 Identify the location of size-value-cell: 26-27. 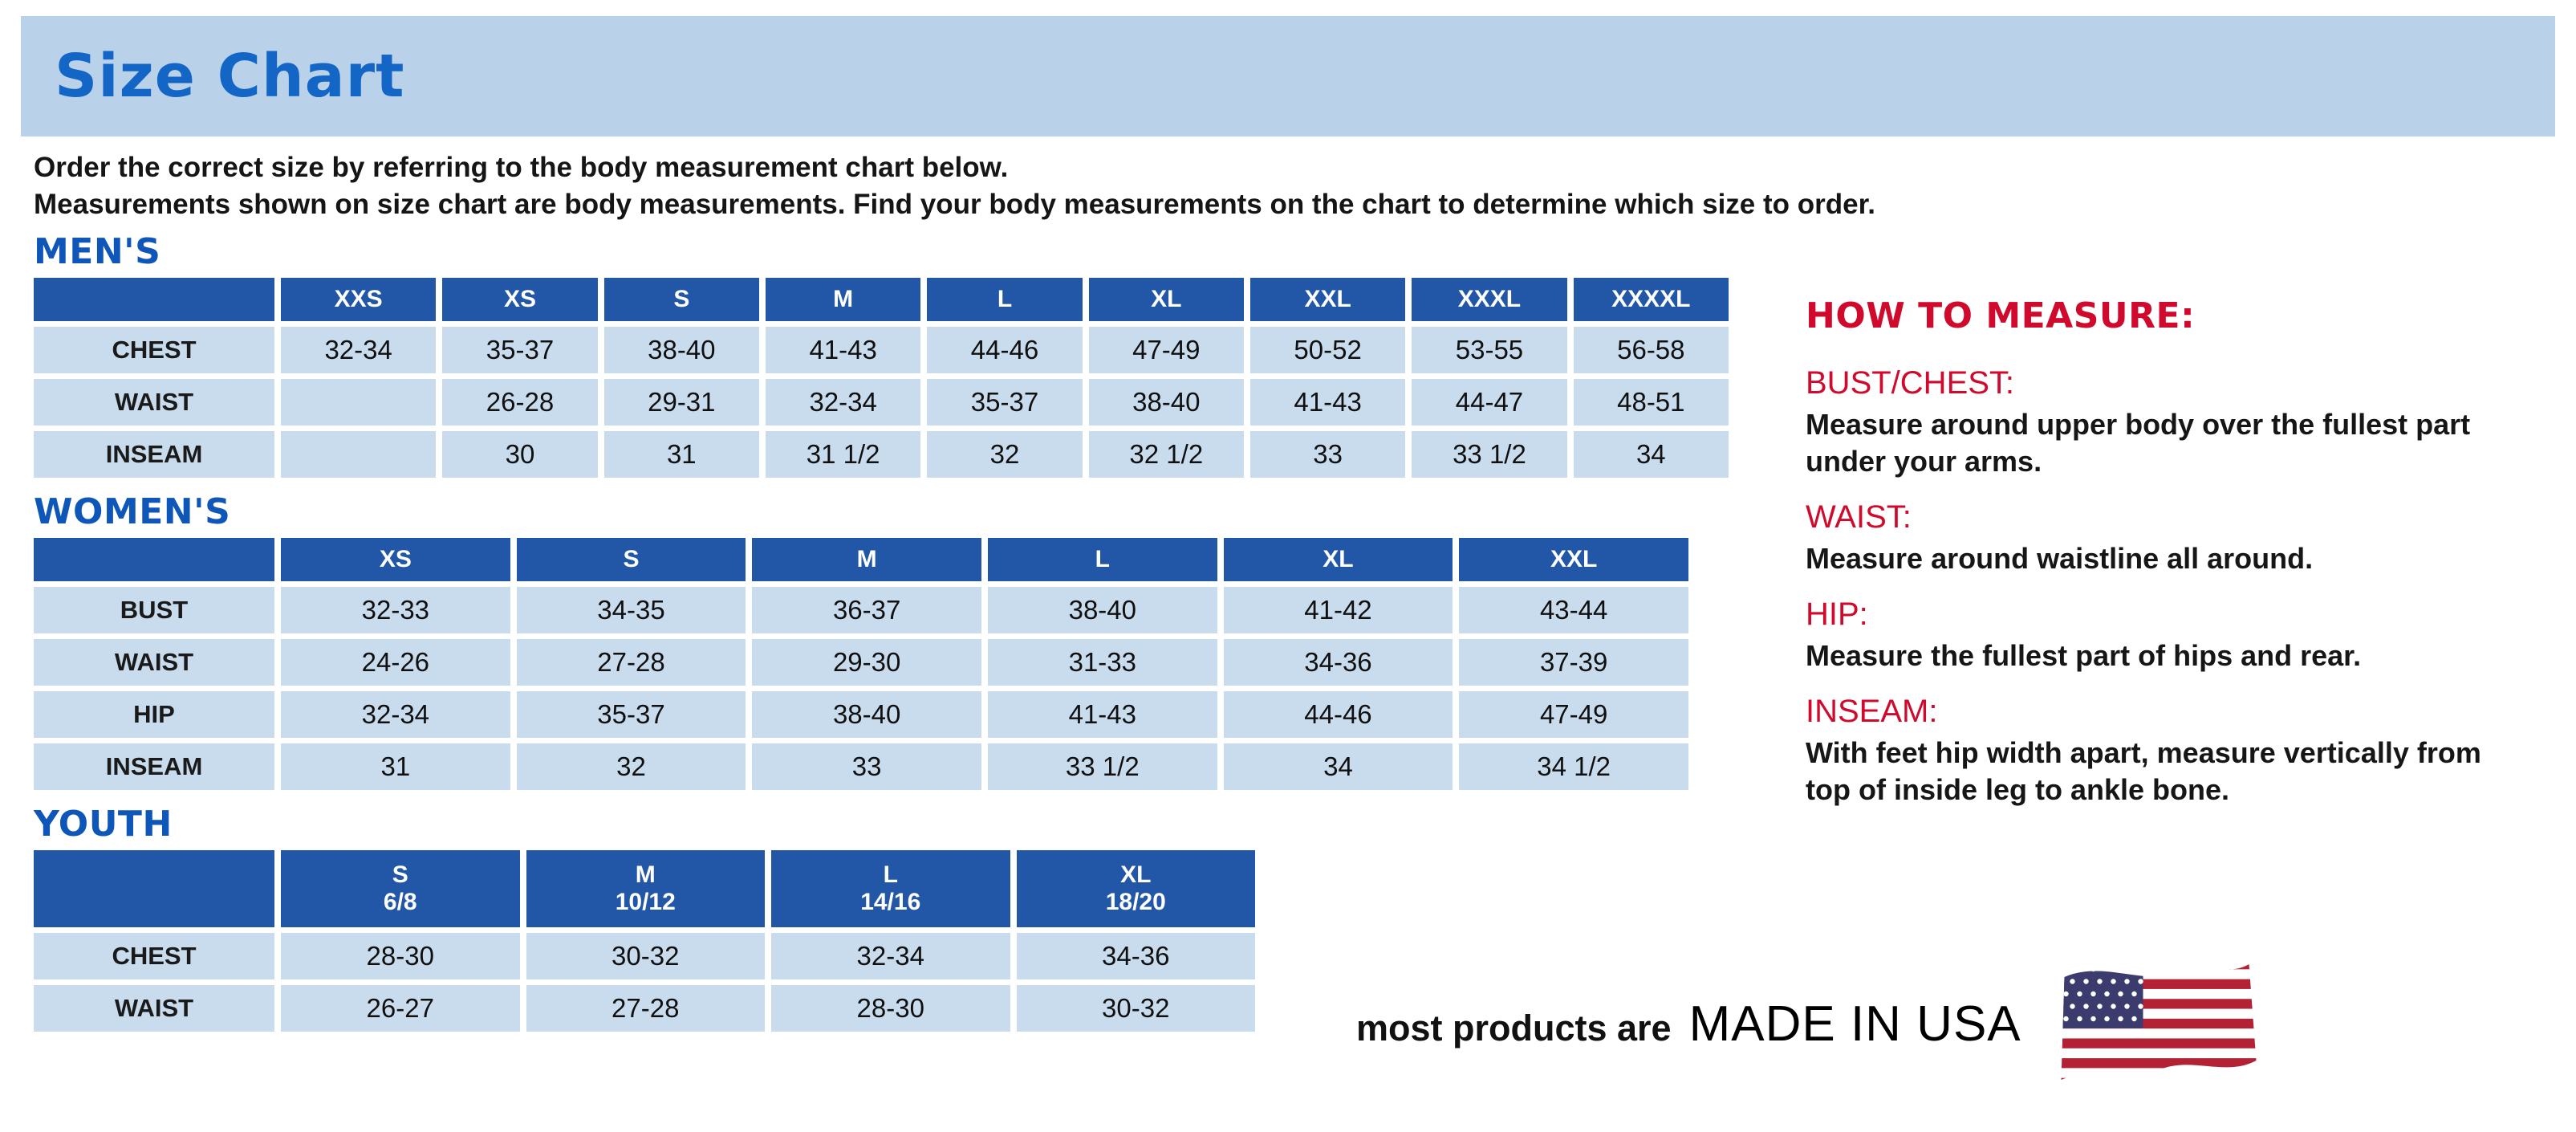
(400, 1009).